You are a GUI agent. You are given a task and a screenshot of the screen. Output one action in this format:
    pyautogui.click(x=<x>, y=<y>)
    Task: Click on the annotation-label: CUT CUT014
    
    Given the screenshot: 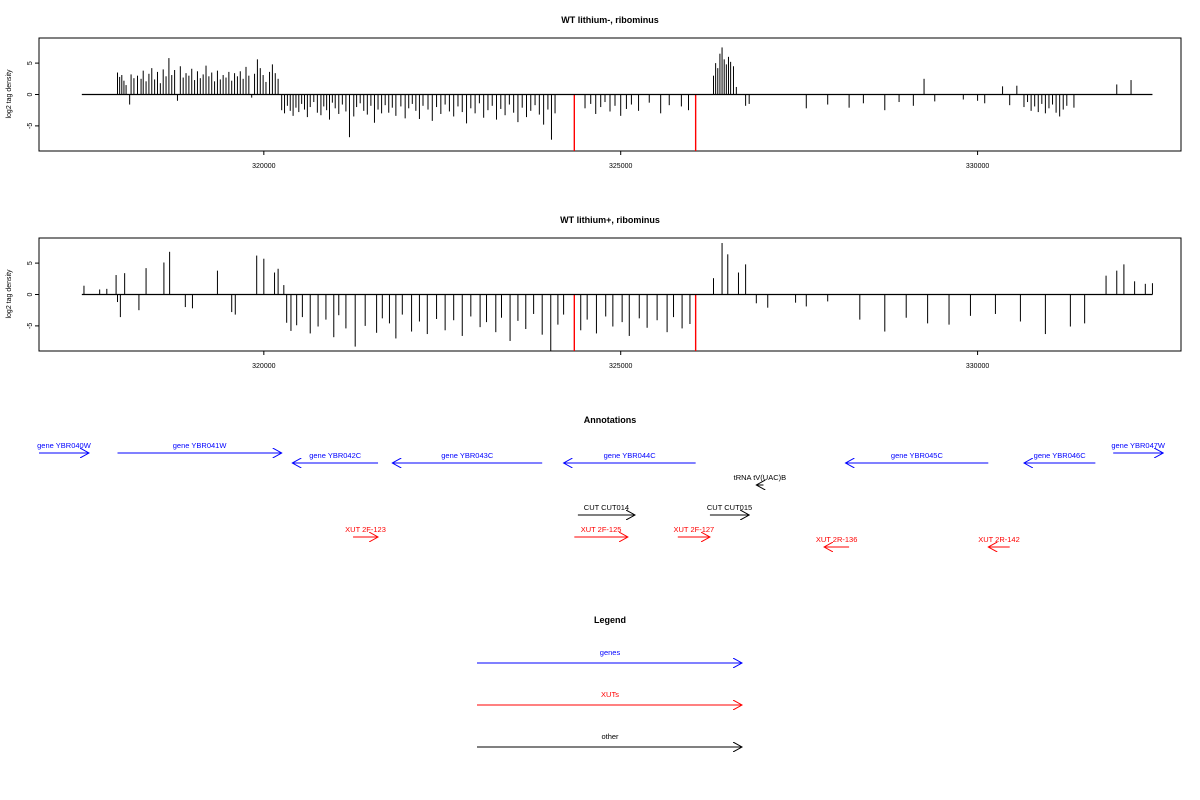 What is the action you would take?
    pyautogui.click(x=606, y=507)
    